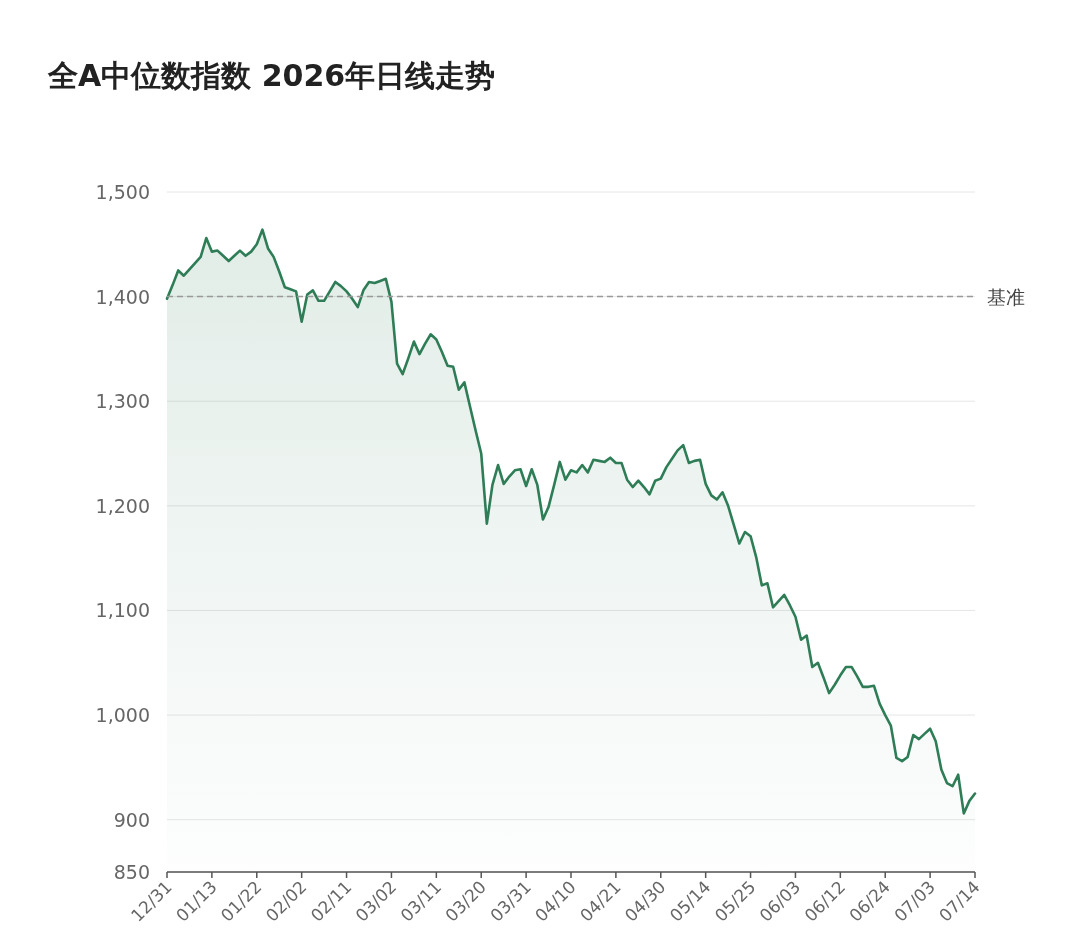 This screenshot has height=951, width=1088. I want to click on ref-line-label: 基准, so click(1006, 296).